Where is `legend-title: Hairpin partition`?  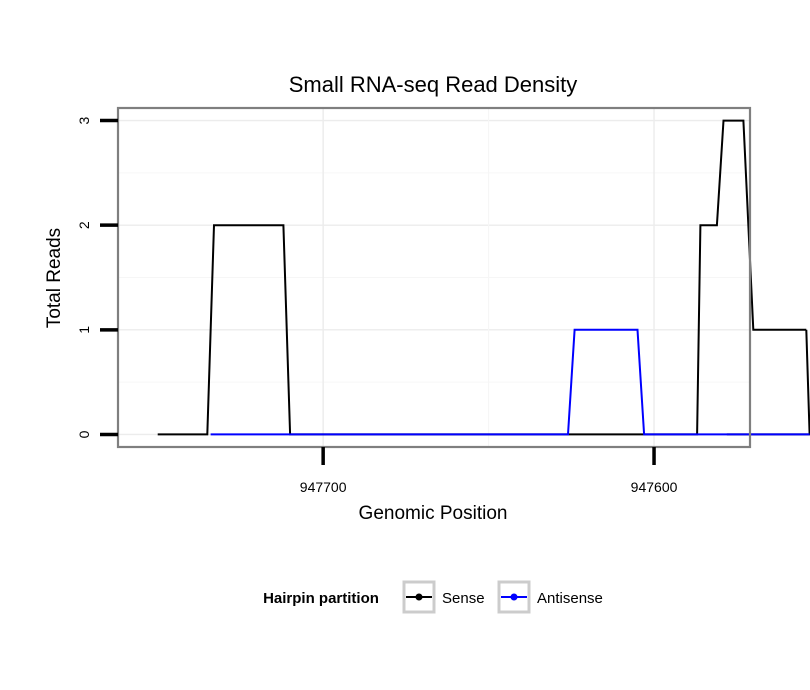
legend-title: Hairpin partition is located at coordinates (321, 598).